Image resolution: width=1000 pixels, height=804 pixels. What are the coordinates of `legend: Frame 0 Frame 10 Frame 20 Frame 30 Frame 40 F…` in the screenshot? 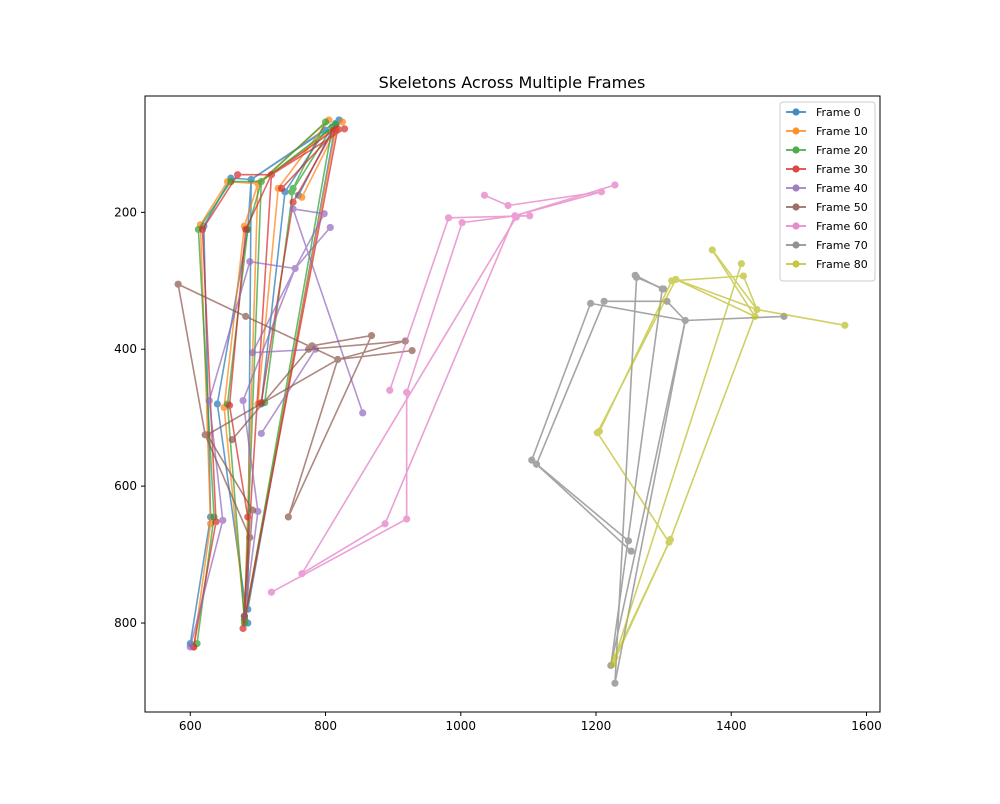 It's located at (827, 191).